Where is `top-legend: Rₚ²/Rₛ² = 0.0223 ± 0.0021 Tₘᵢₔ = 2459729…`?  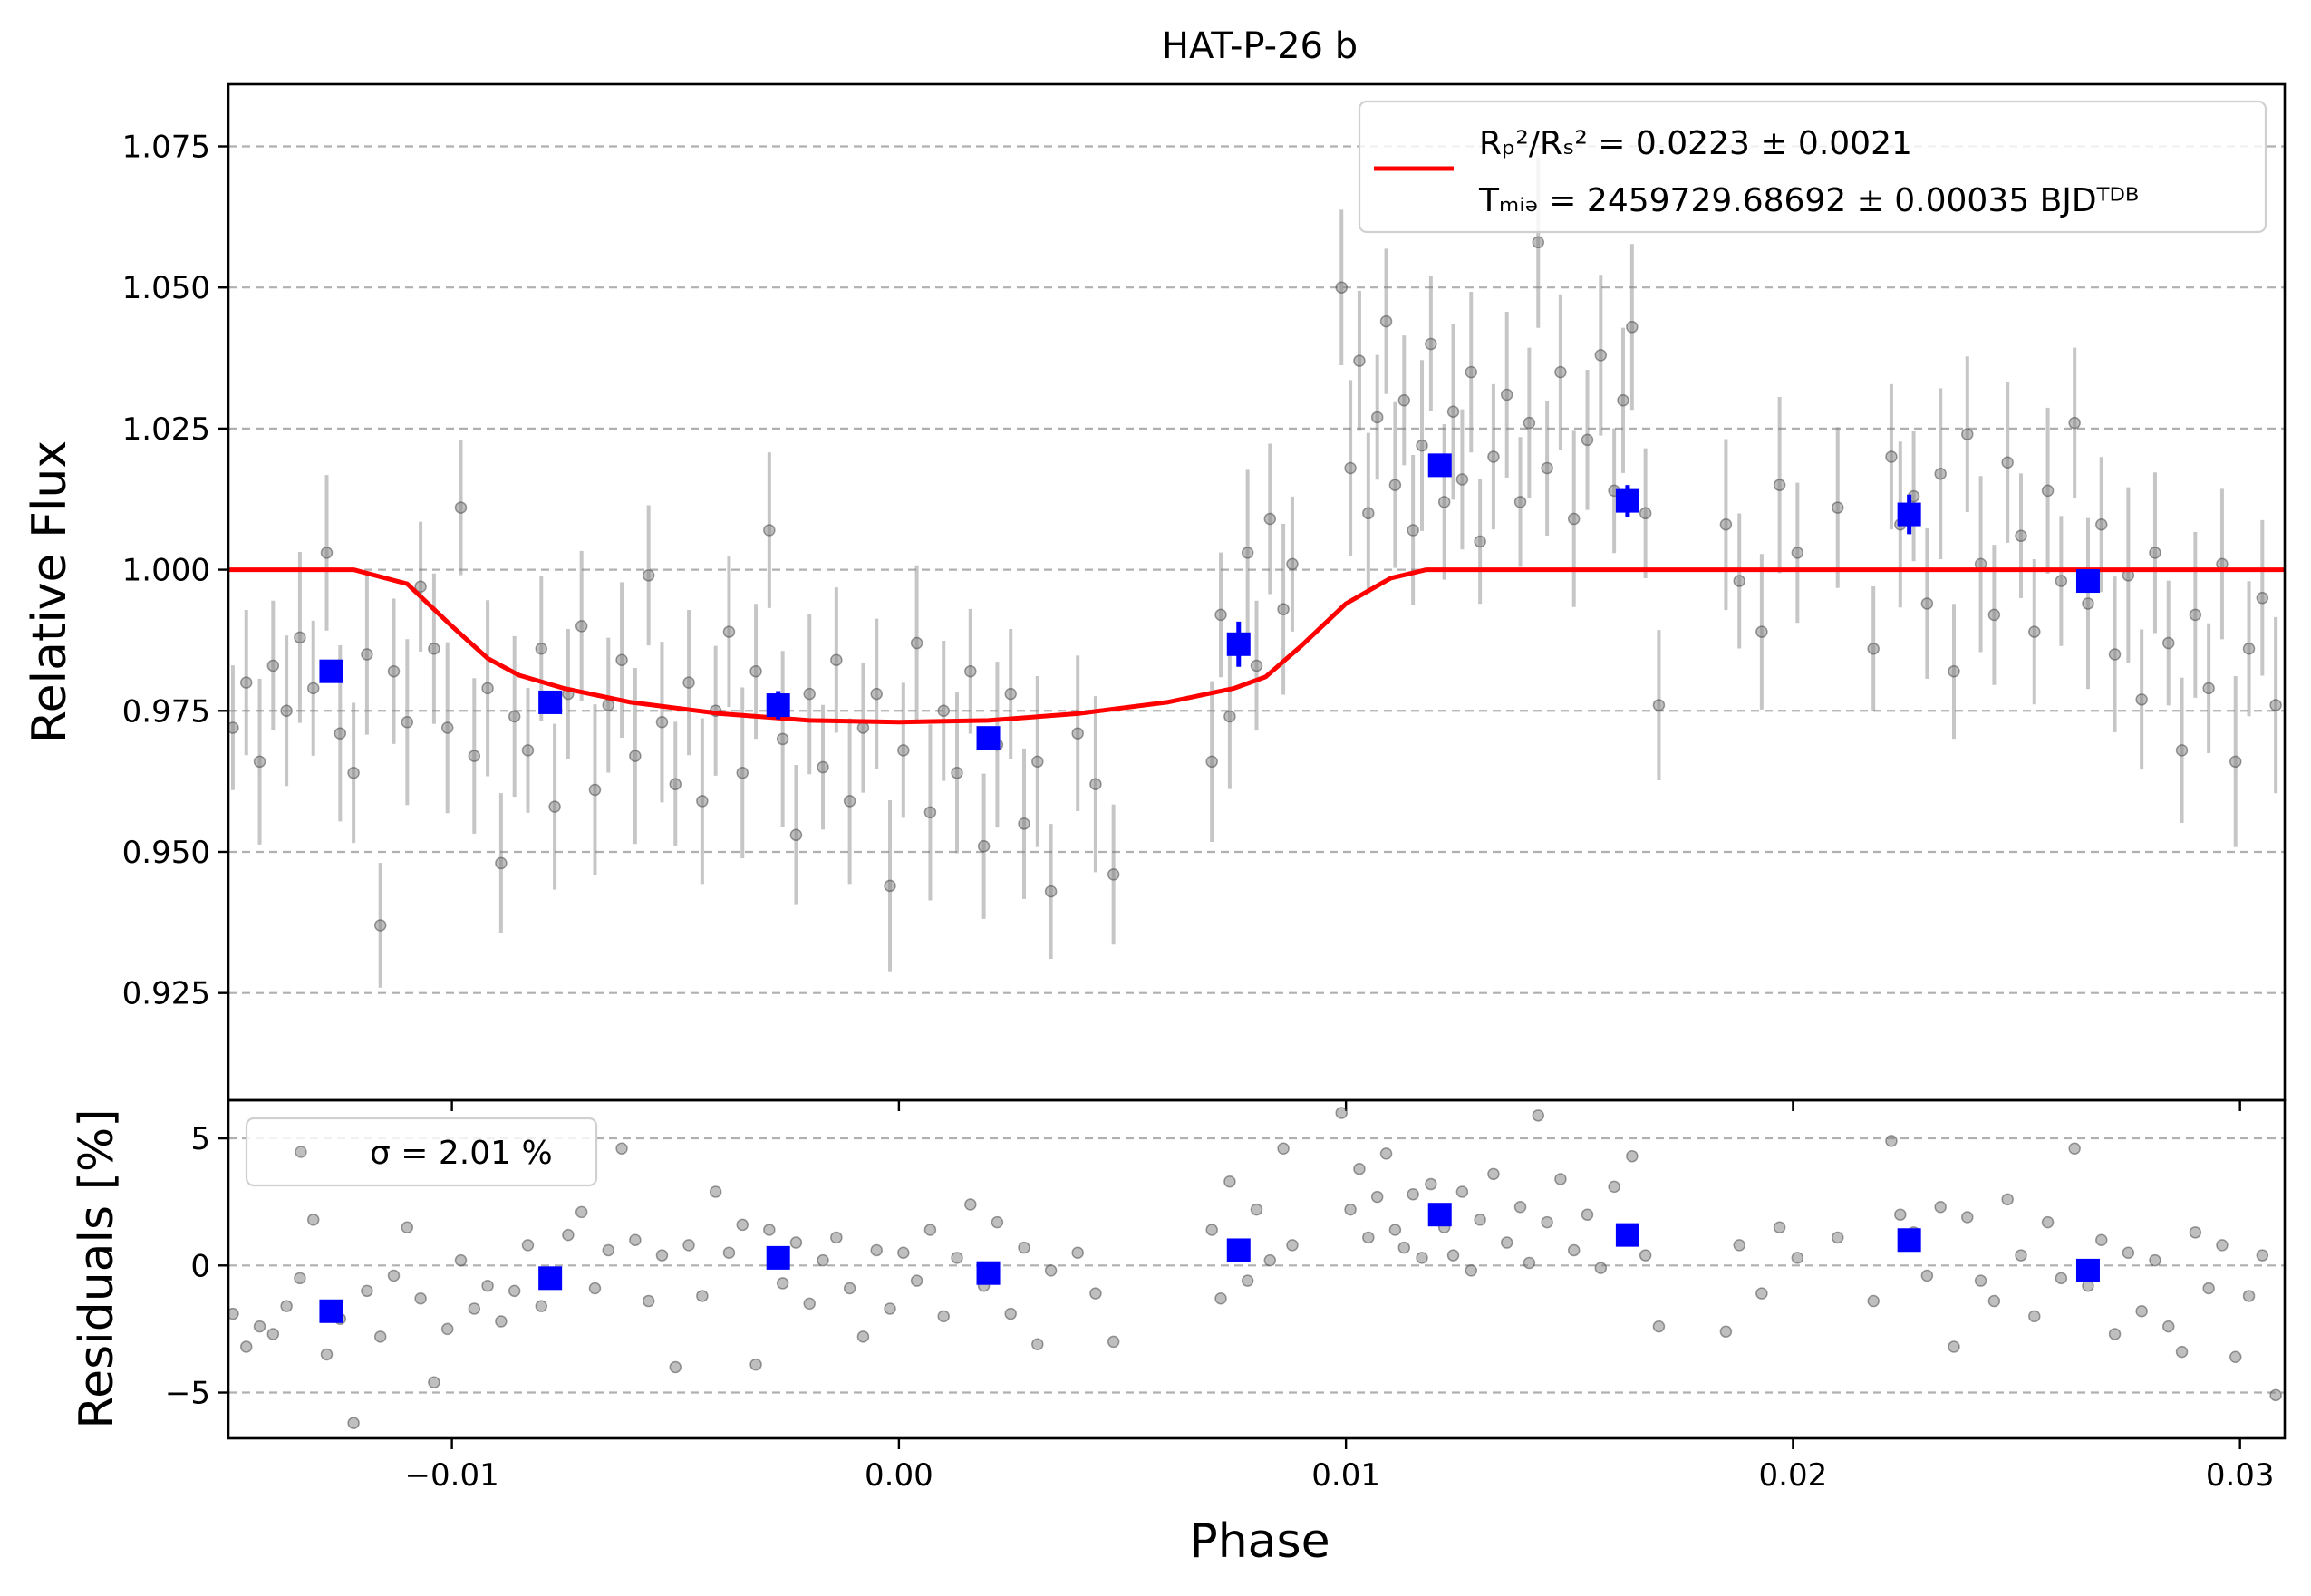 top-legend: Rₚ²/Rₛ² = 0.0223 ± 0.0021 Tₘᵢₔ = 2459729… is located at coordinates (1812, 167).